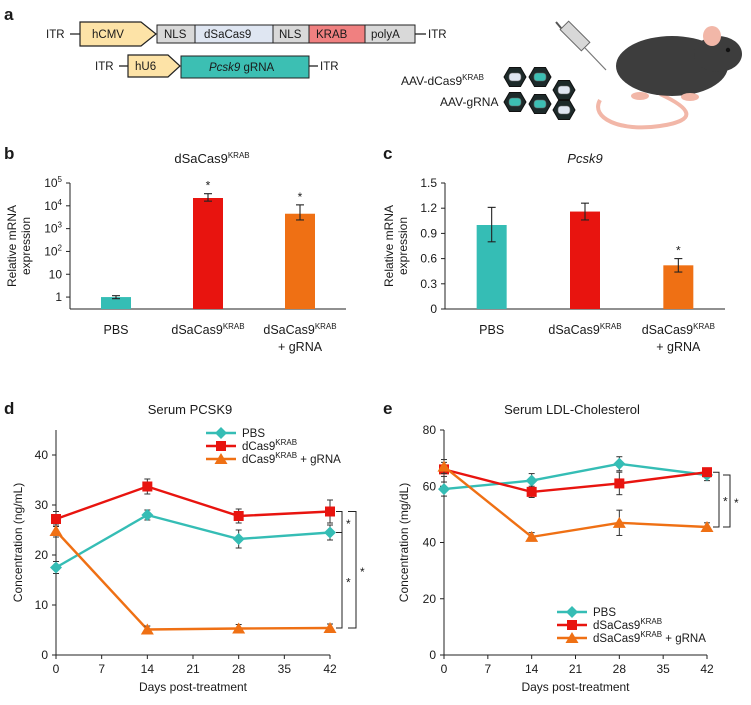 The width and height of the screenshot is (751, 705). I want to click on chart-e-xlabel: Days post-treatment, so click(575, 687).